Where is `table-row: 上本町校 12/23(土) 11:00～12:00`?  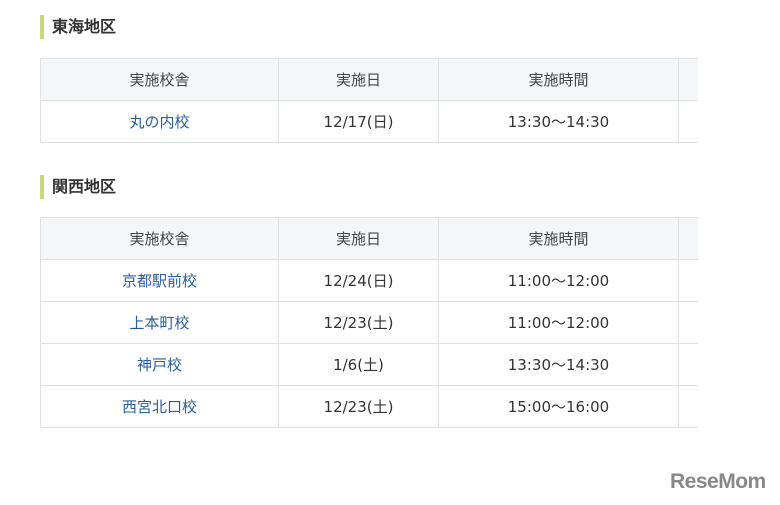 table-row: 上本町校 12/23(土) 11:00～12:00 is located at coordinates (369, 322).